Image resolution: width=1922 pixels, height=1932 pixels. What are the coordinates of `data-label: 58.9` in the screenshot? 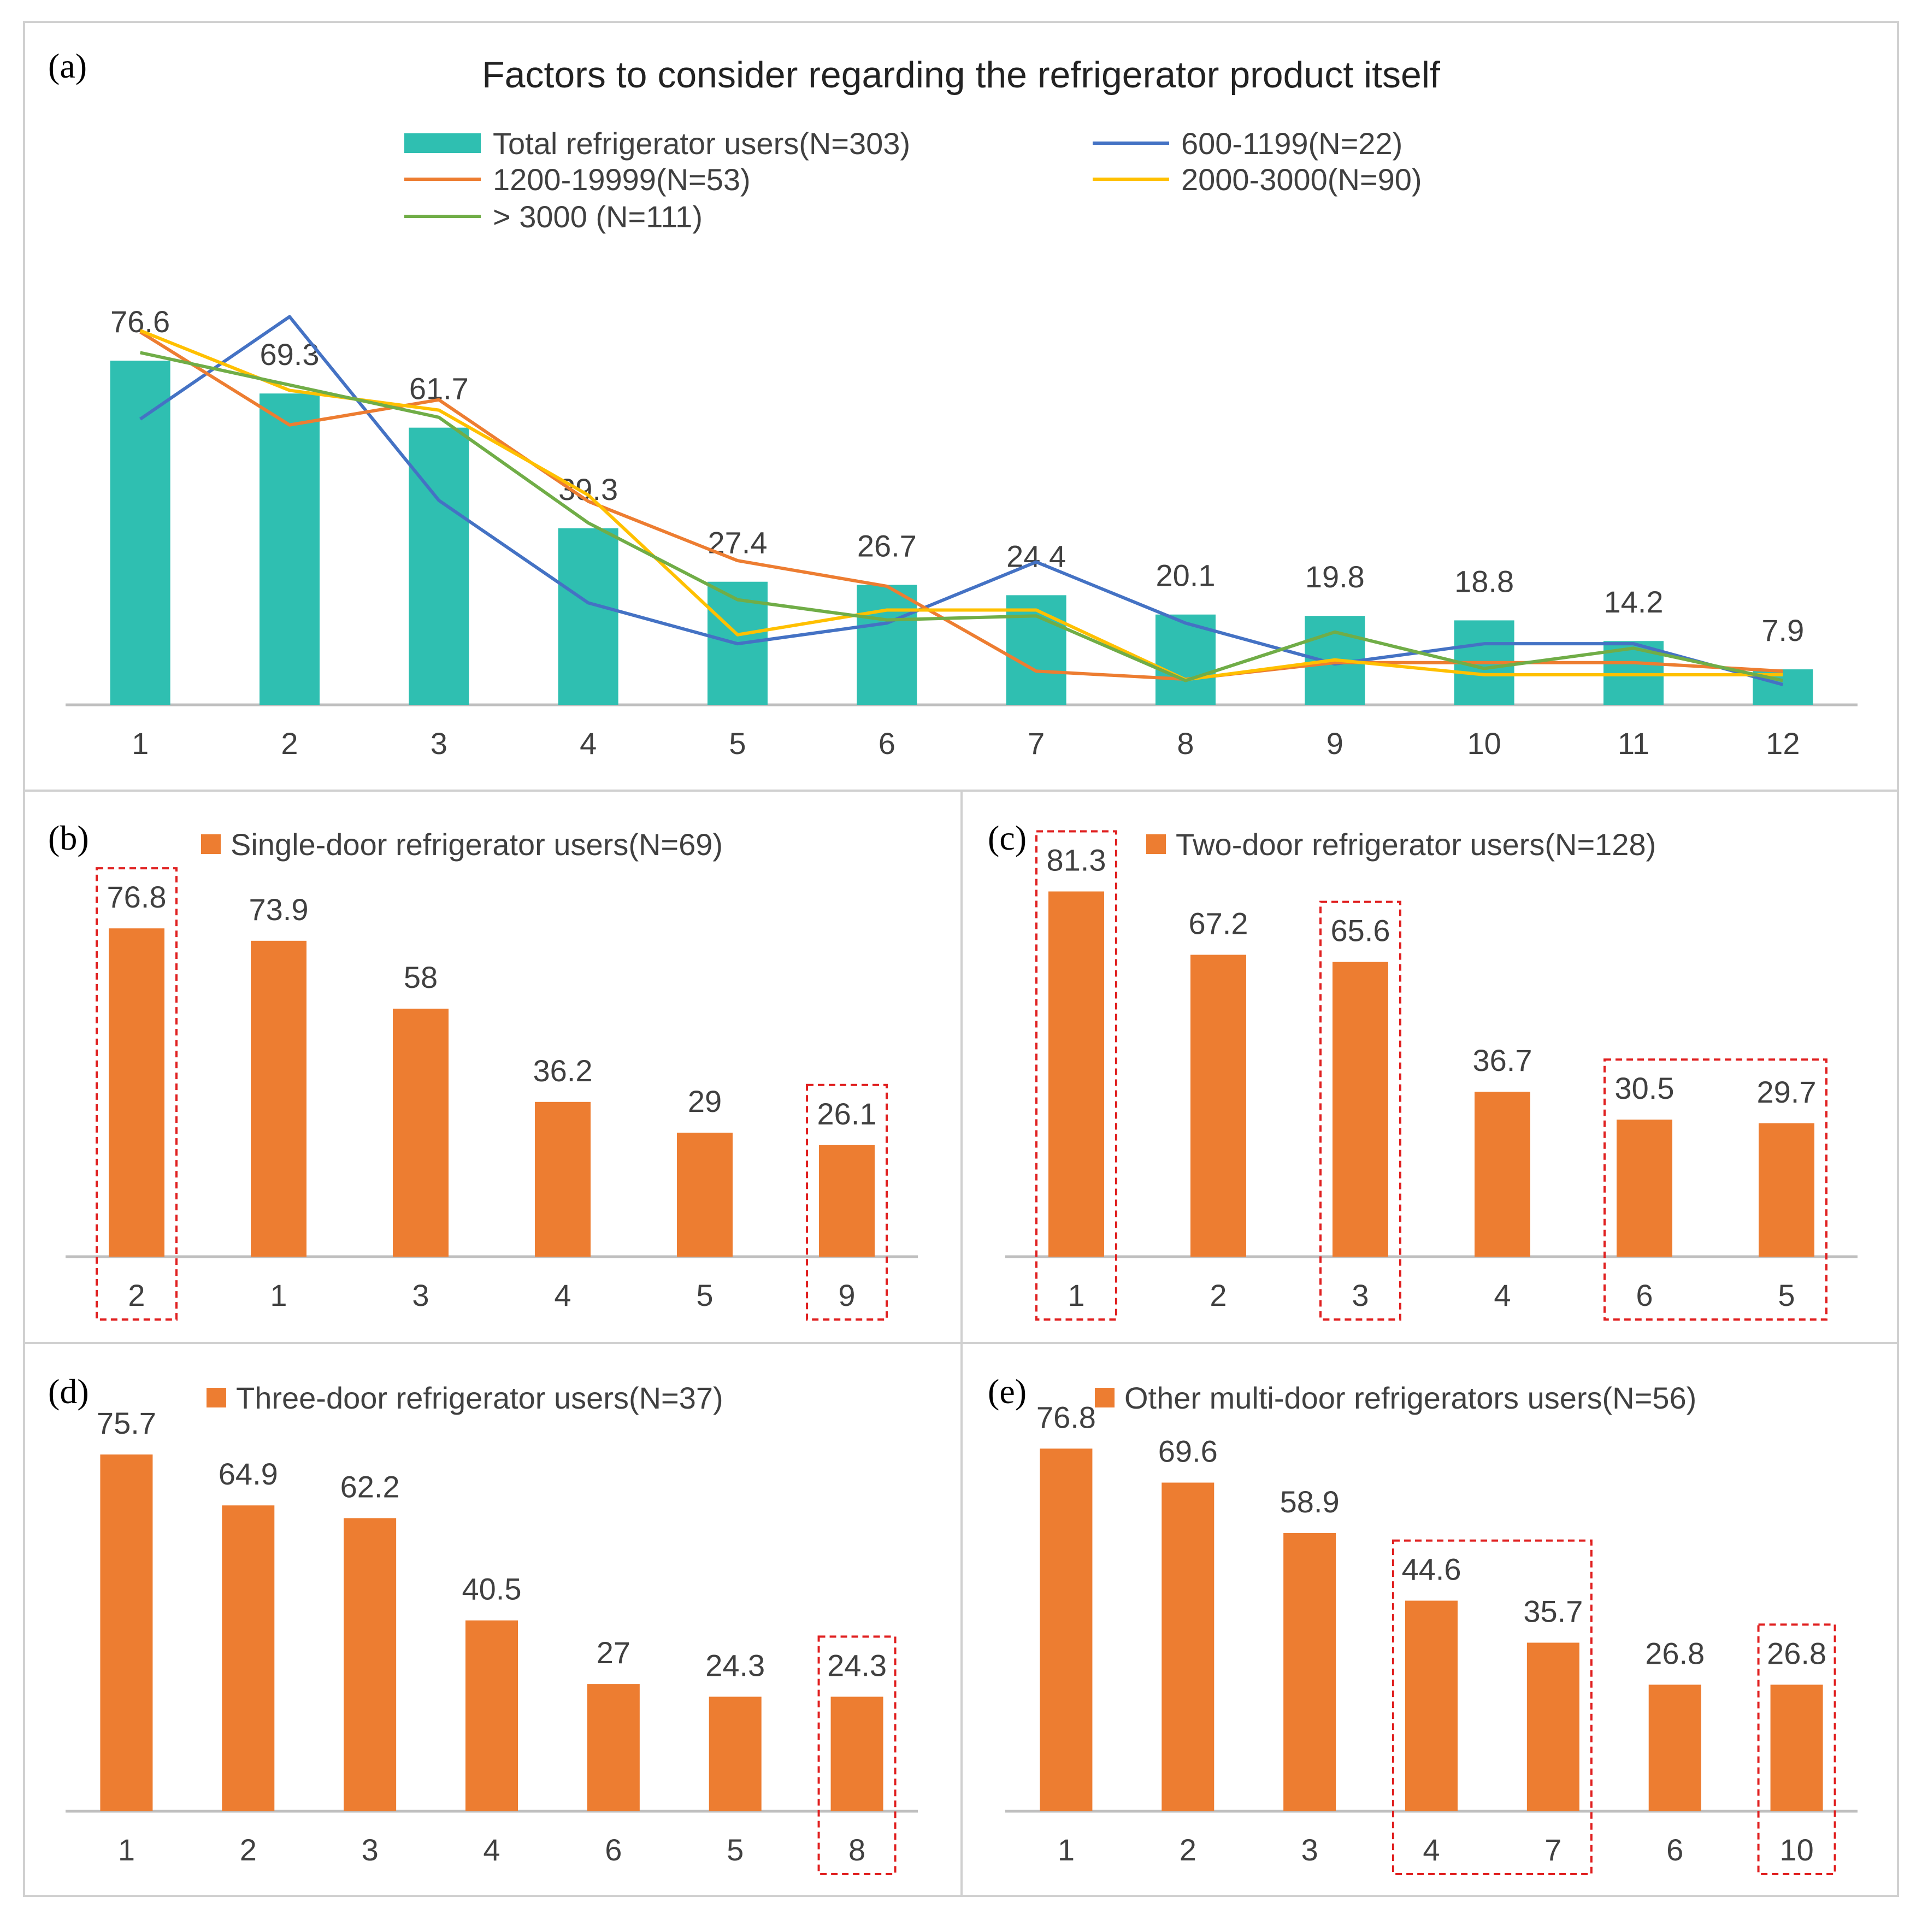 It's located at (1310, 1502).